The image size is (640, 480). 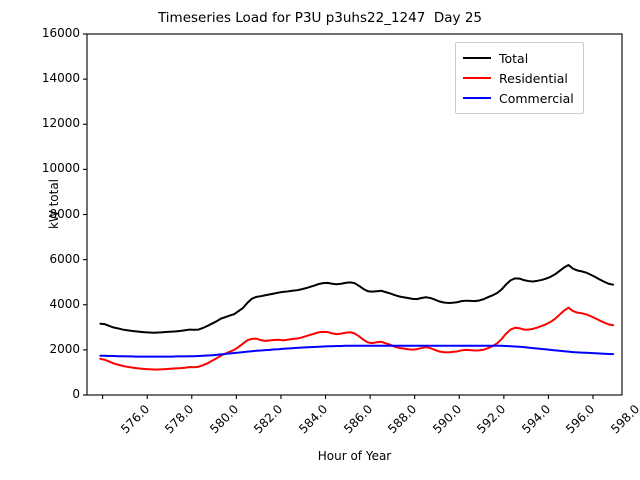 What do you see at coordinates (60, 168) in the screenshot?
I see `y-tick-label: 10000` at bounding box center [60, 168].